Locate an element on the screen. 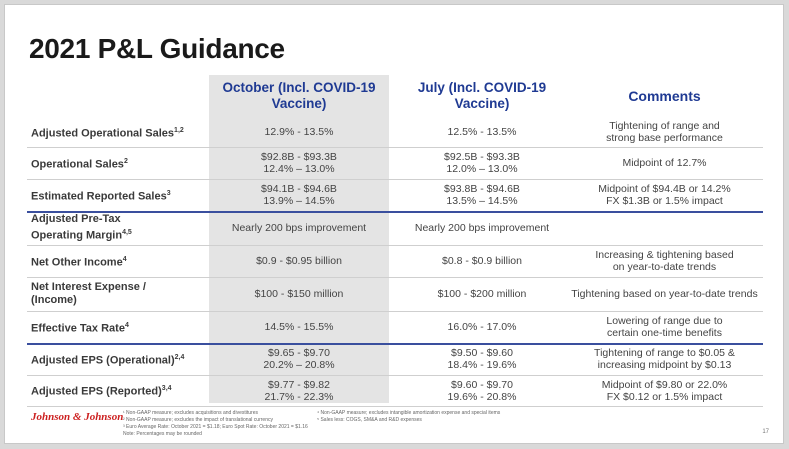 The height and width of the screenshot is (449, 789). october-value: 12.9% - 13.5% is located at coordinates (299, 132).